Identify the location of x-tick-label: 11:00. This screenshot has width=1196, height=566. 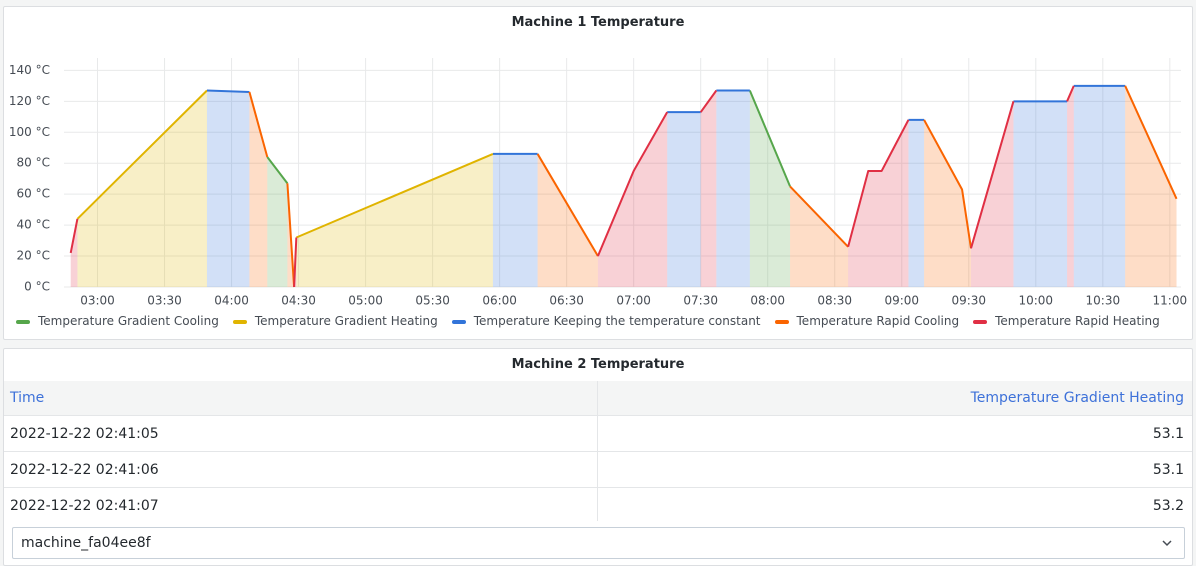
(1170, 301).